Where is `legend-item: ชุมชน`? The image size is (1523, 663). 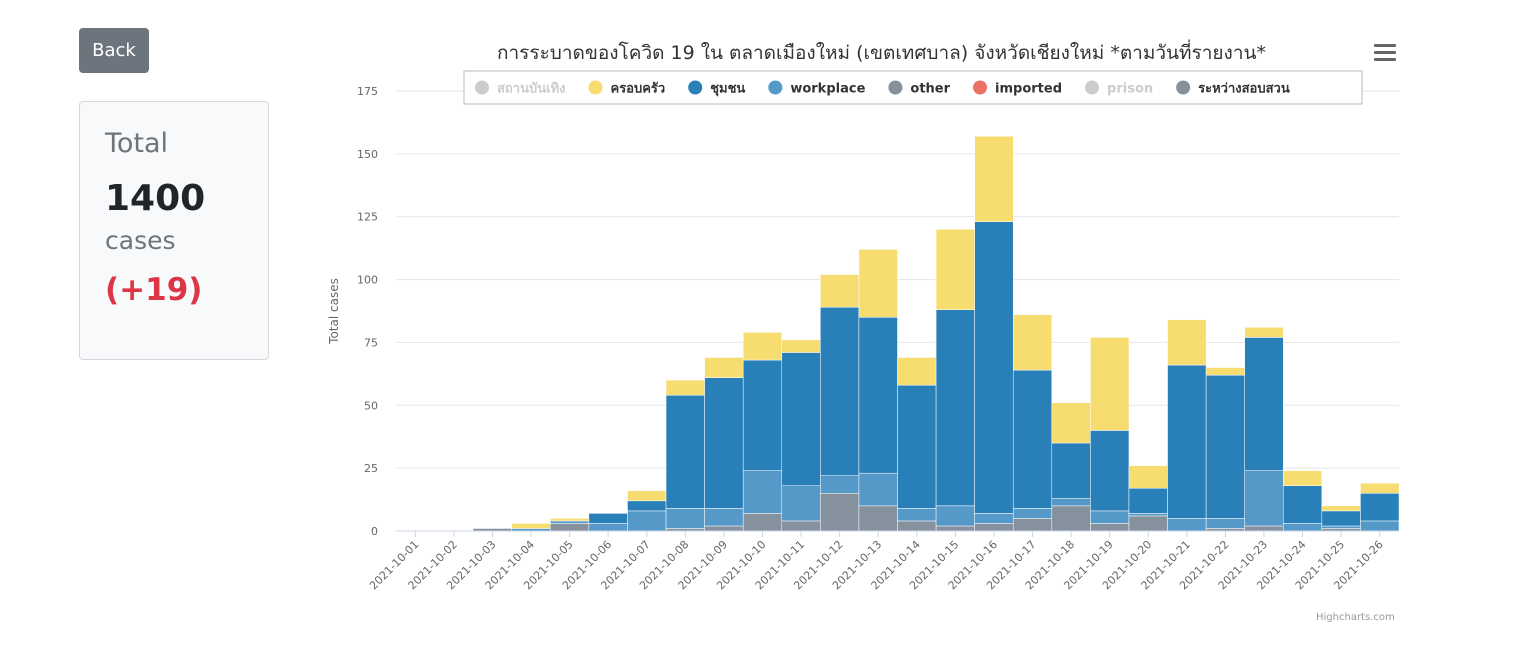
legend-item: ชุมชน is located at coordinates (727, 89).